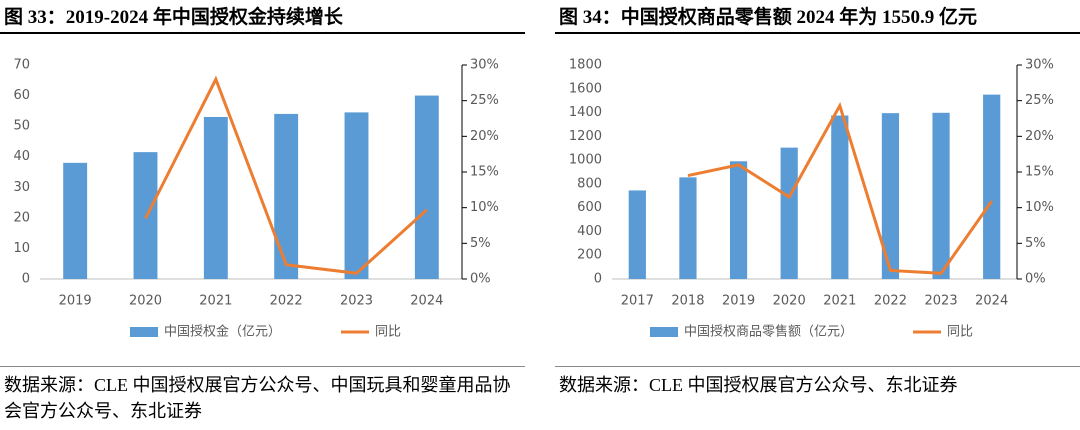  I want to click on chart-title: 图 33：2019-2024 年中国授权金持续增长, so click(173, 17).